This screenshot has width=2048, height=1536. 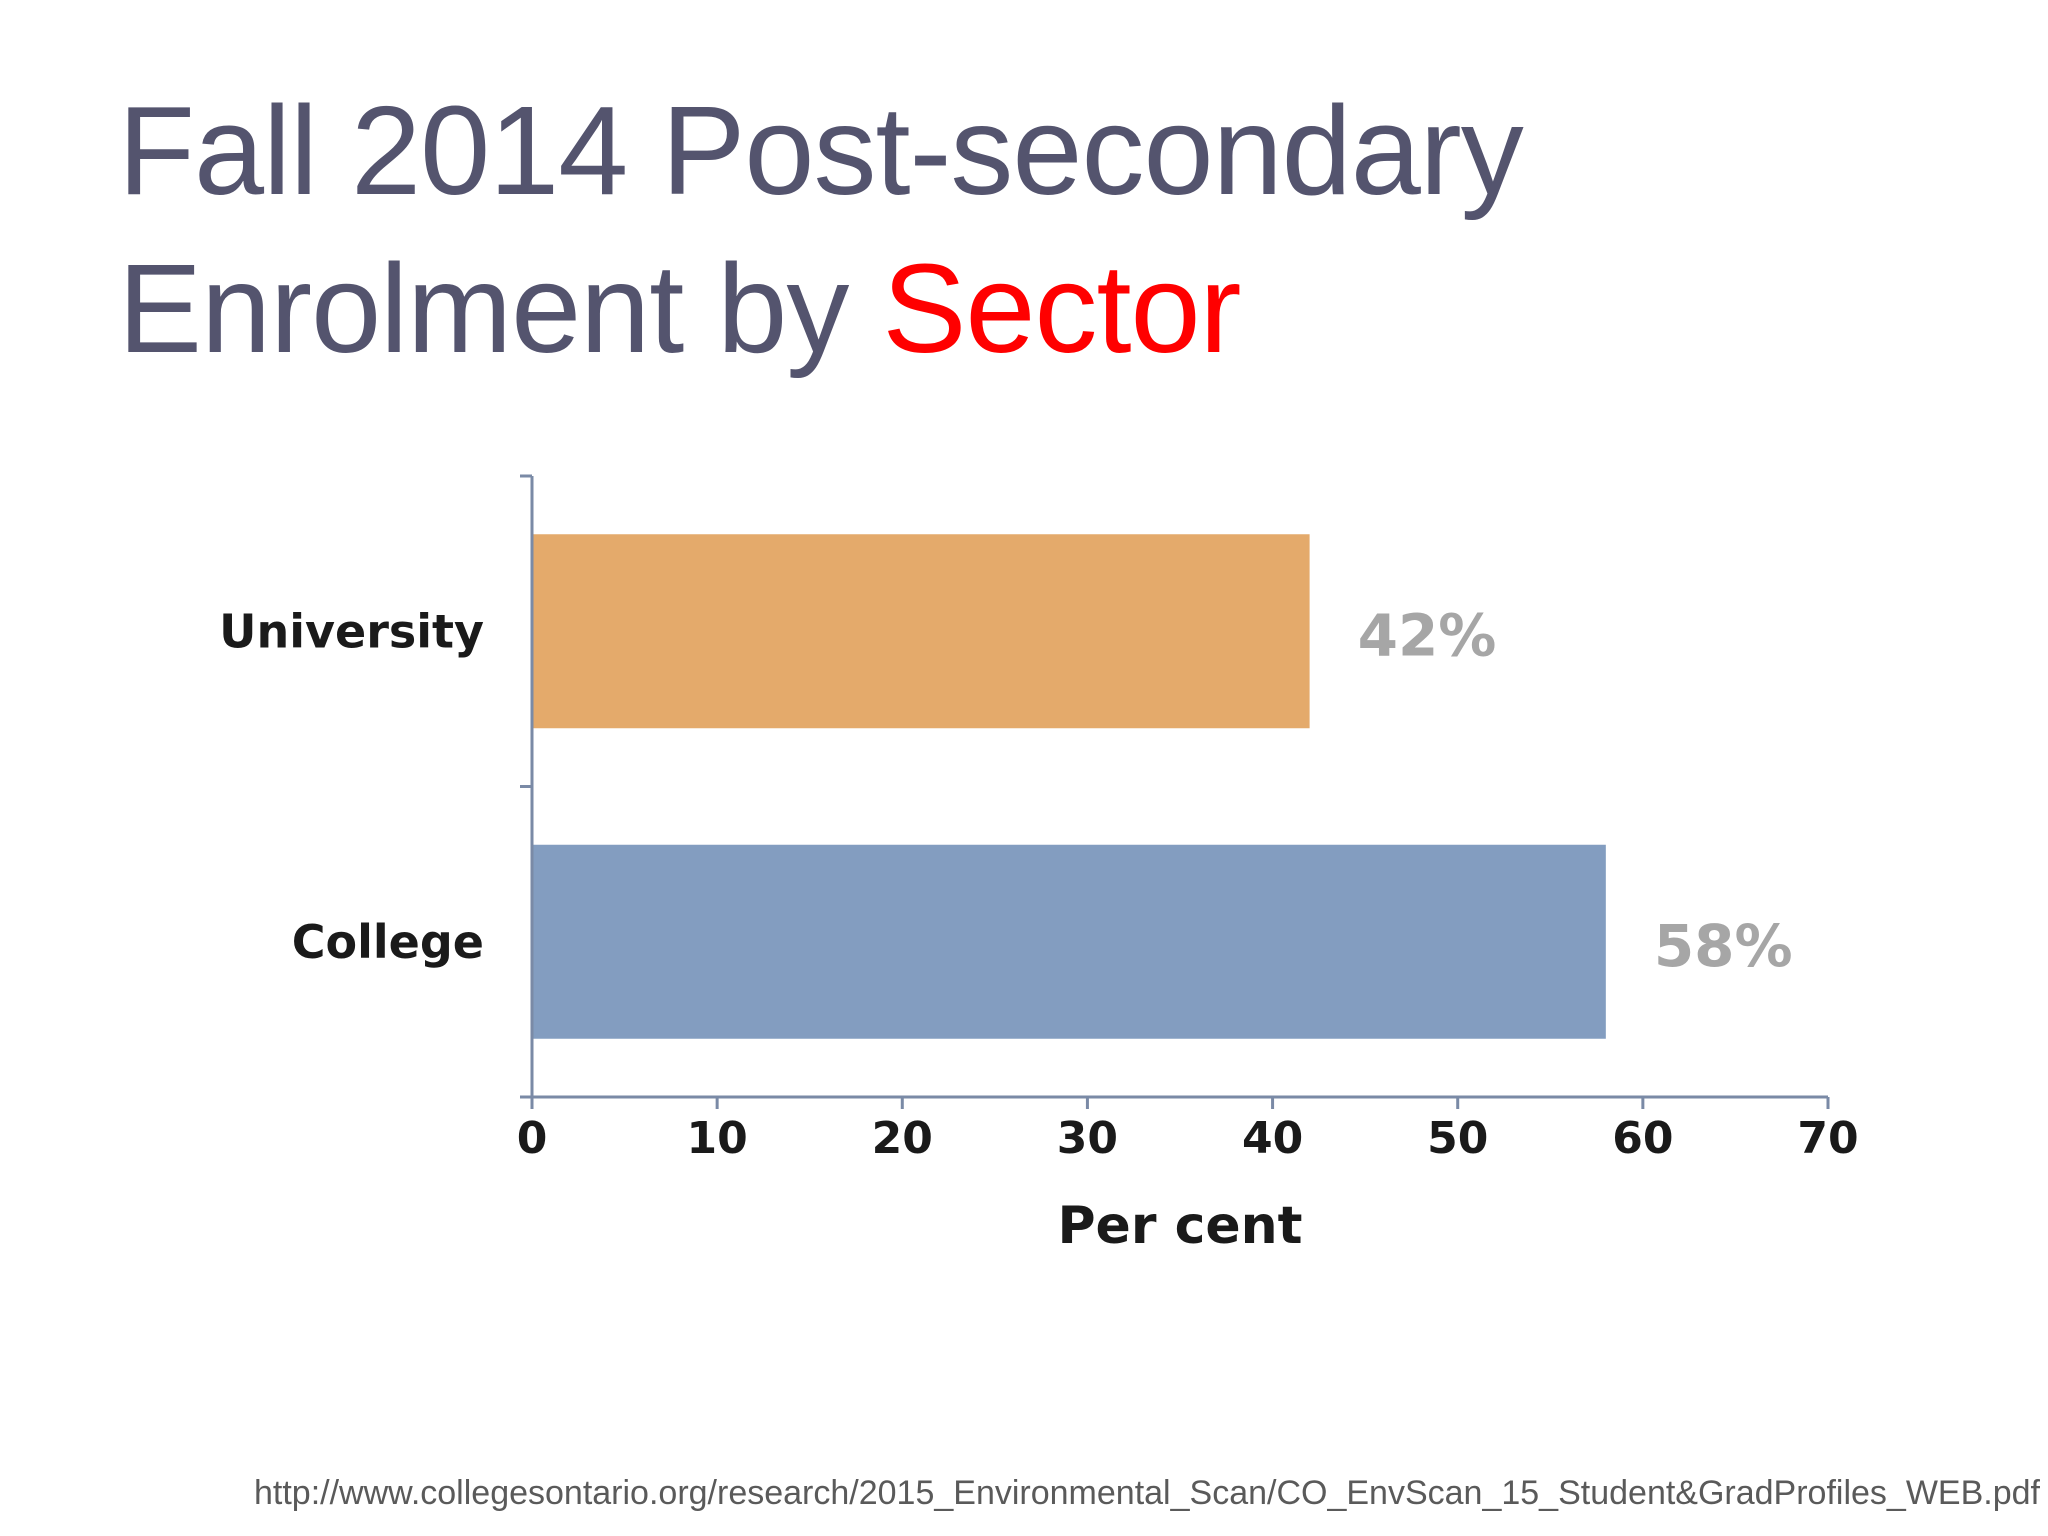 I want to click on x-axis-title: Per cent, so click(x=1179, y=1226).